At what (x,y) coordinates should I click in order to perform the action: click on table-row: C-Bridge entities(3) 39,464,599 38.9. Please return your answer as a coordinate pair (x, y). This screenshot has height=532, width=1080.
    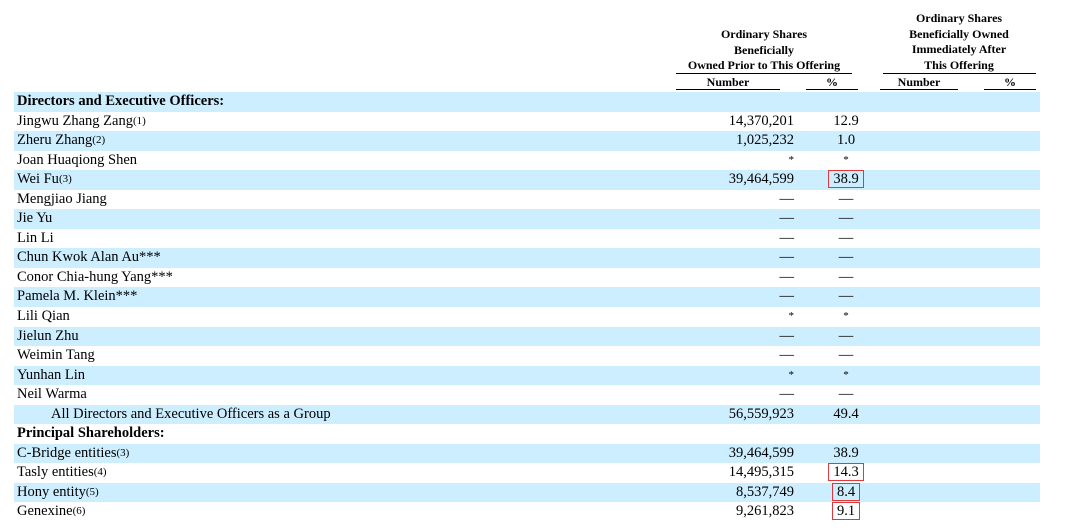
    Looking at the image, I should click on (527, 453).